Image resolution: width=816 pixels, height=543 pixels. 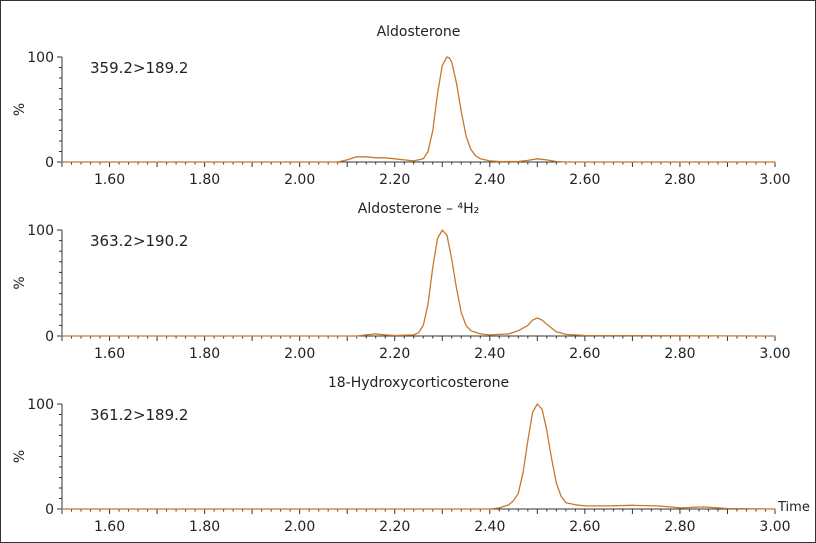 What do you see at coordinates (139, 68) in the screenshot?
I see `transition-label: 359.2>189.2` at bounding box center [139, 68].